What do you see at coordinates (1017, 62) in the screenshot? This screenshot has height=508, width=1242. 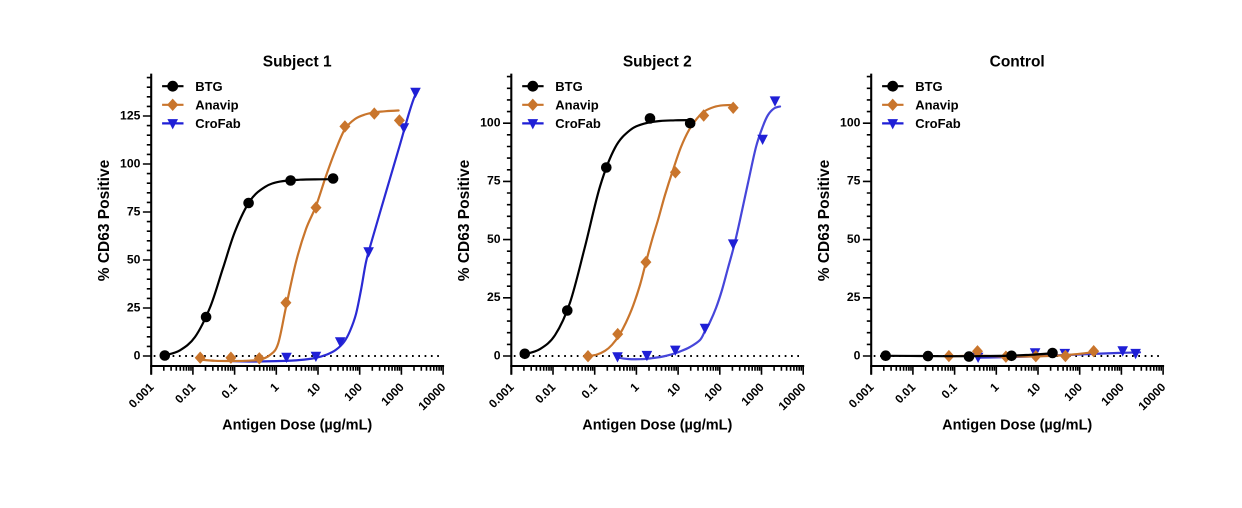 I see `svg-text: Control` at bounding box center [1017, 62].